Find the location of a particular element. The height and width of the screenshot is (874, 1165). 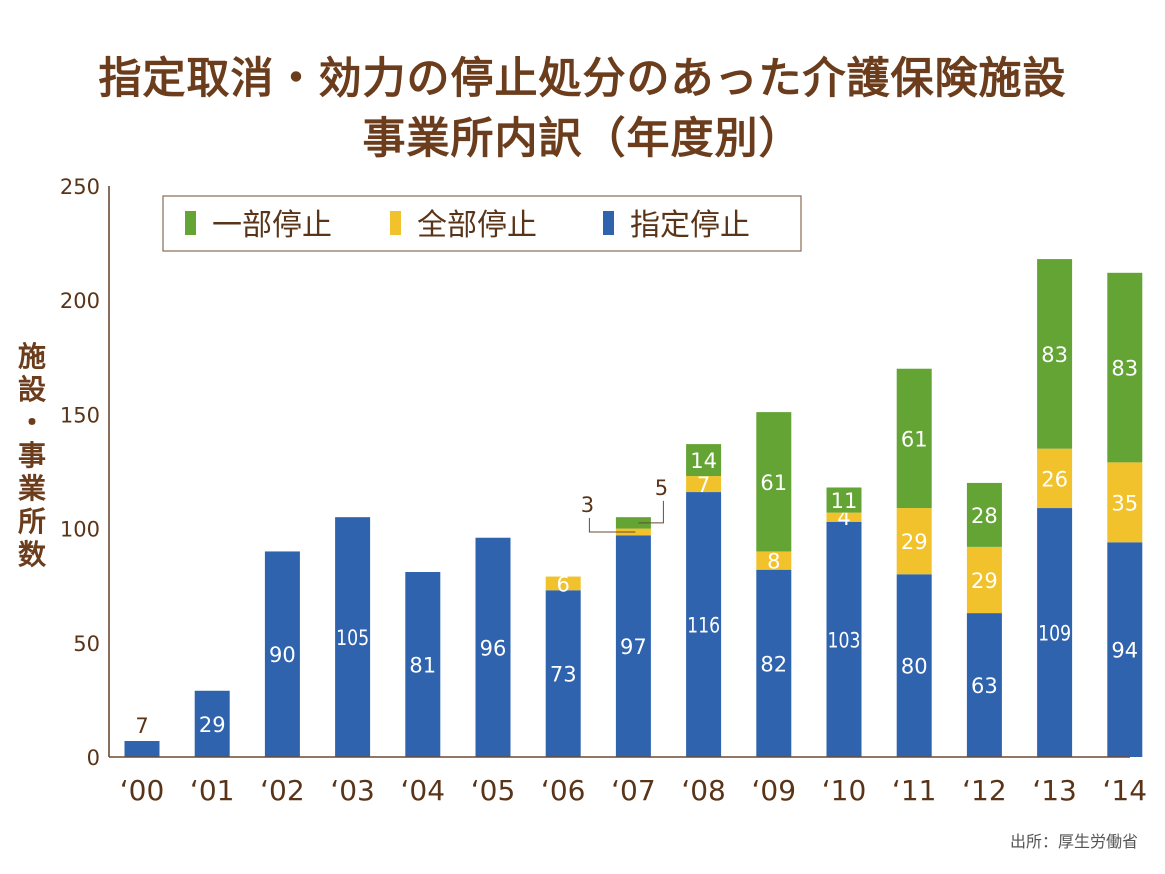

bar-value-label: 14 is located at coordinates (703, 461).